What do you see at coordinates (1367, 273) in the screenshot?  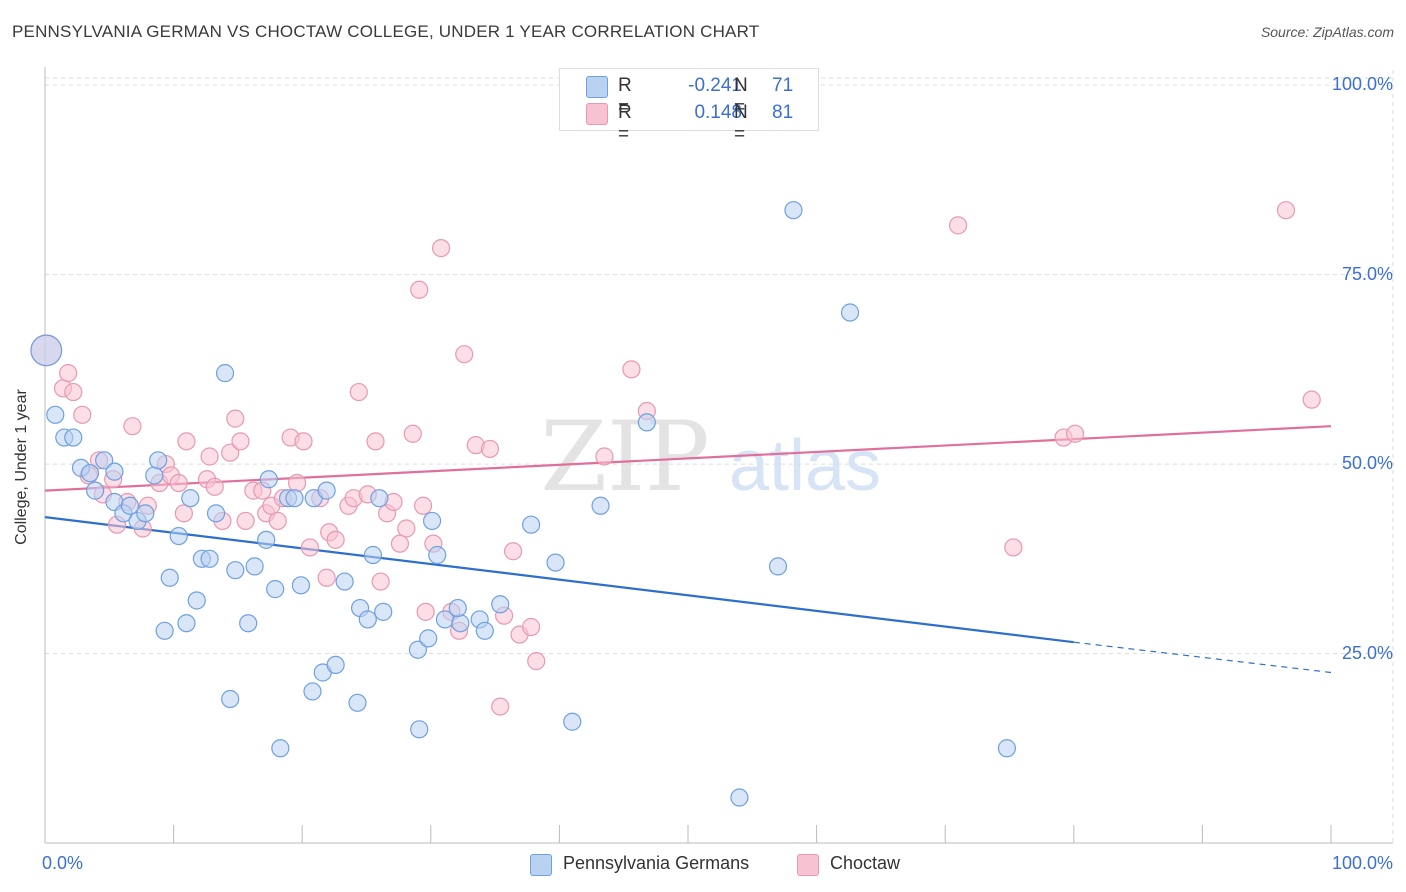 I see `y-tick-label: 75.0%` at bounding box center [1367, 273].